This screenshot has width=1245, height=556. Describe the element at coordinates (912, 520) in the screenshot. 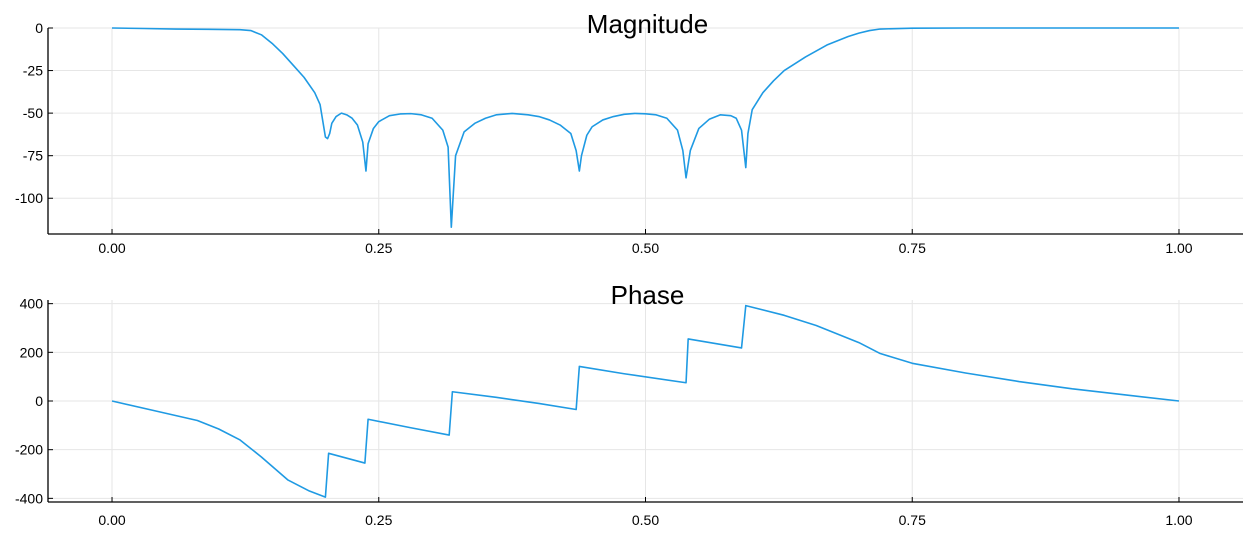

I see `phase-x-tick-label: 0.75` at that location.